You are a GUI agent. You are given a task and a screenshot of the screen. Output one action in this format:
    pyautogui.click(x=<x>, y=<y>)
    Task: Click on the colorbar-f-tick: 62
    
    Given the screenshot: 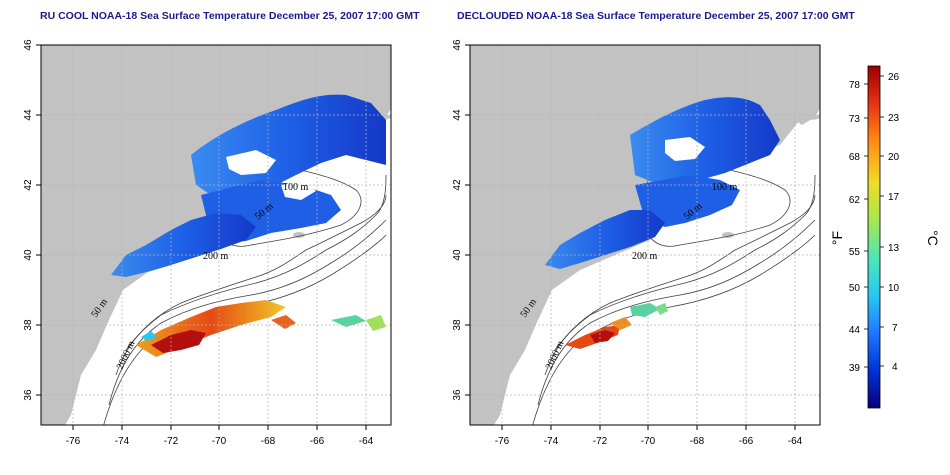 What is the action you would take?
    pyautogui.click(x=855, y=200)
    